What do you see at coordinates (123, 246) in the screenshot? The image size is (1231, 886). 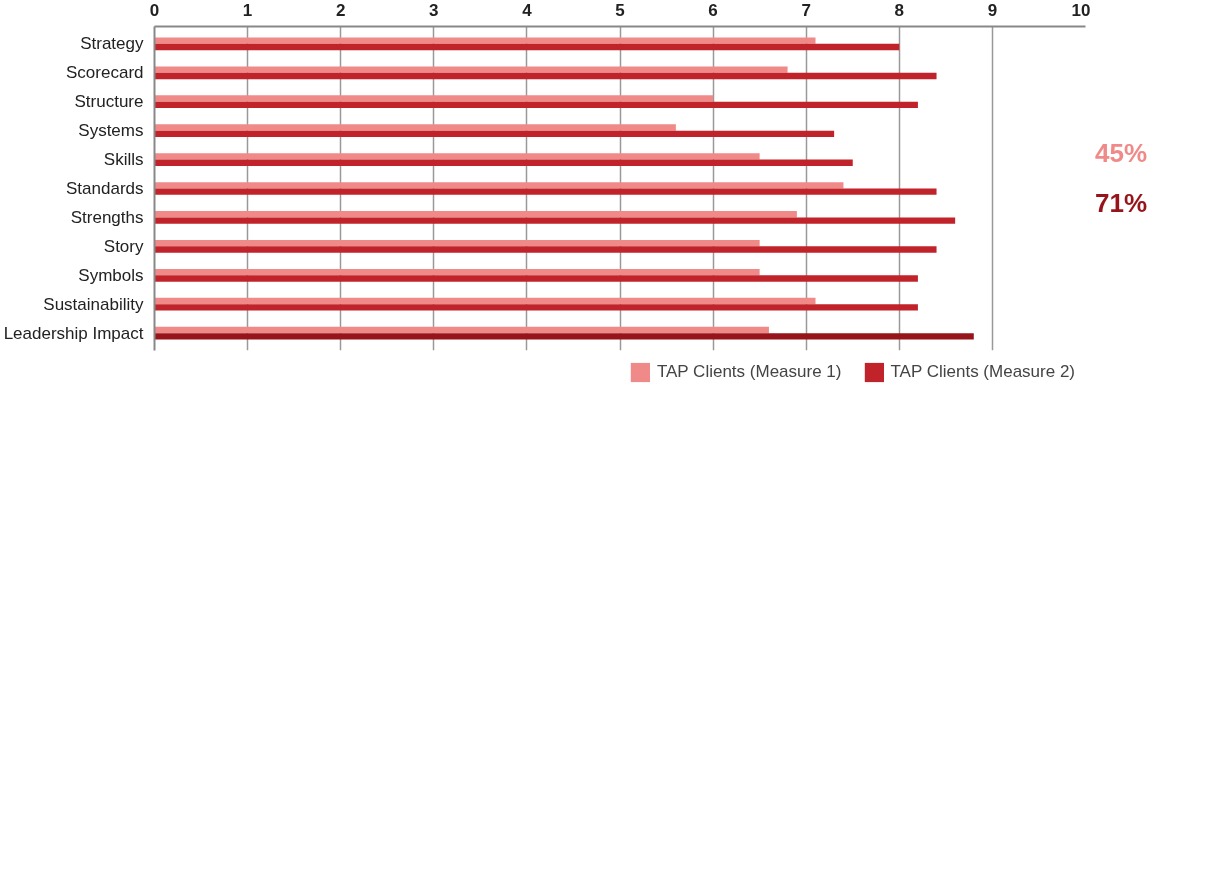 I see `y-tick-label: Story` at bounding box center [123, 246].